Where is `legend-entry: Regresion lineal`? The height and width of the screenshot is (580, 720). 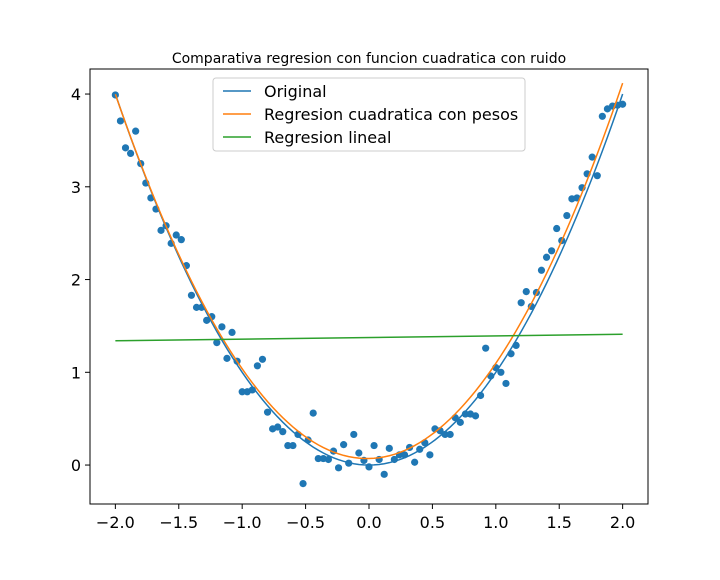 legend-entry: Regresion lineal is located at coordinates (327, 137).